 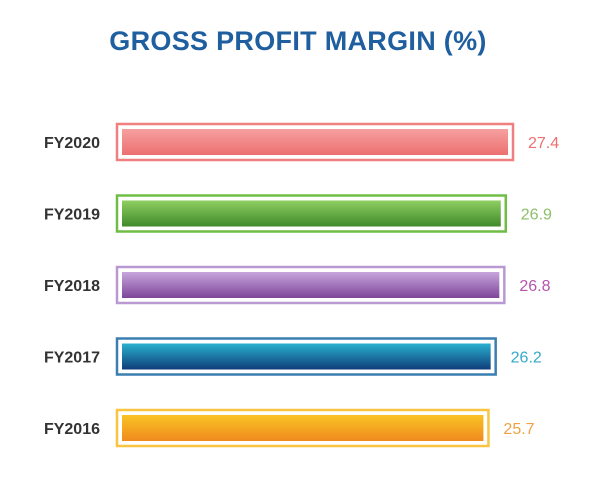 I want to click on category-label: FY2020, so click(x=72, y=143).